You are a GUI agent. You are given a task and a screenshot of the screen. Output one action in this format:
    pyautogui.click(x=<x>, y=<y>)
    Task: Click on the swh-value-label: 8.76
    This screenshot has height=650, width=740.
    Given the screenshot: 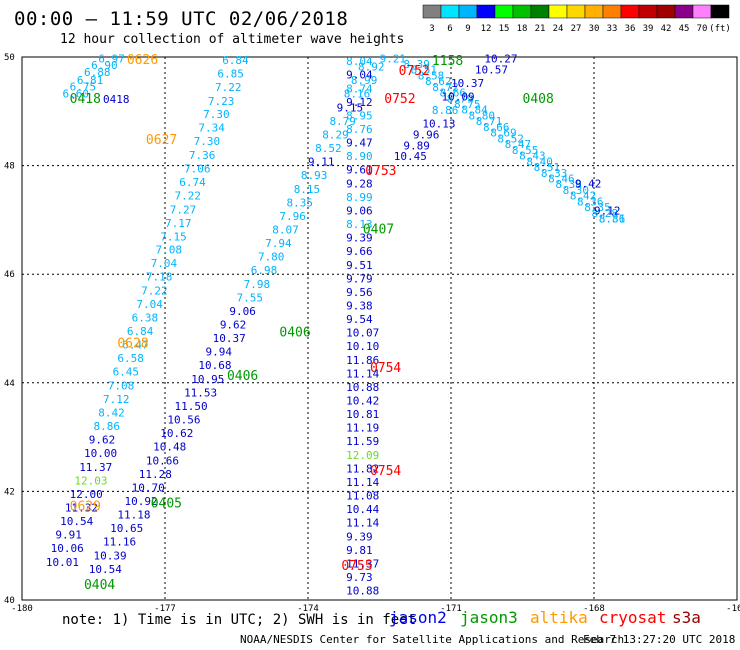 What is the action you would take?
    pyautogui.click(x=359, y=129)
    